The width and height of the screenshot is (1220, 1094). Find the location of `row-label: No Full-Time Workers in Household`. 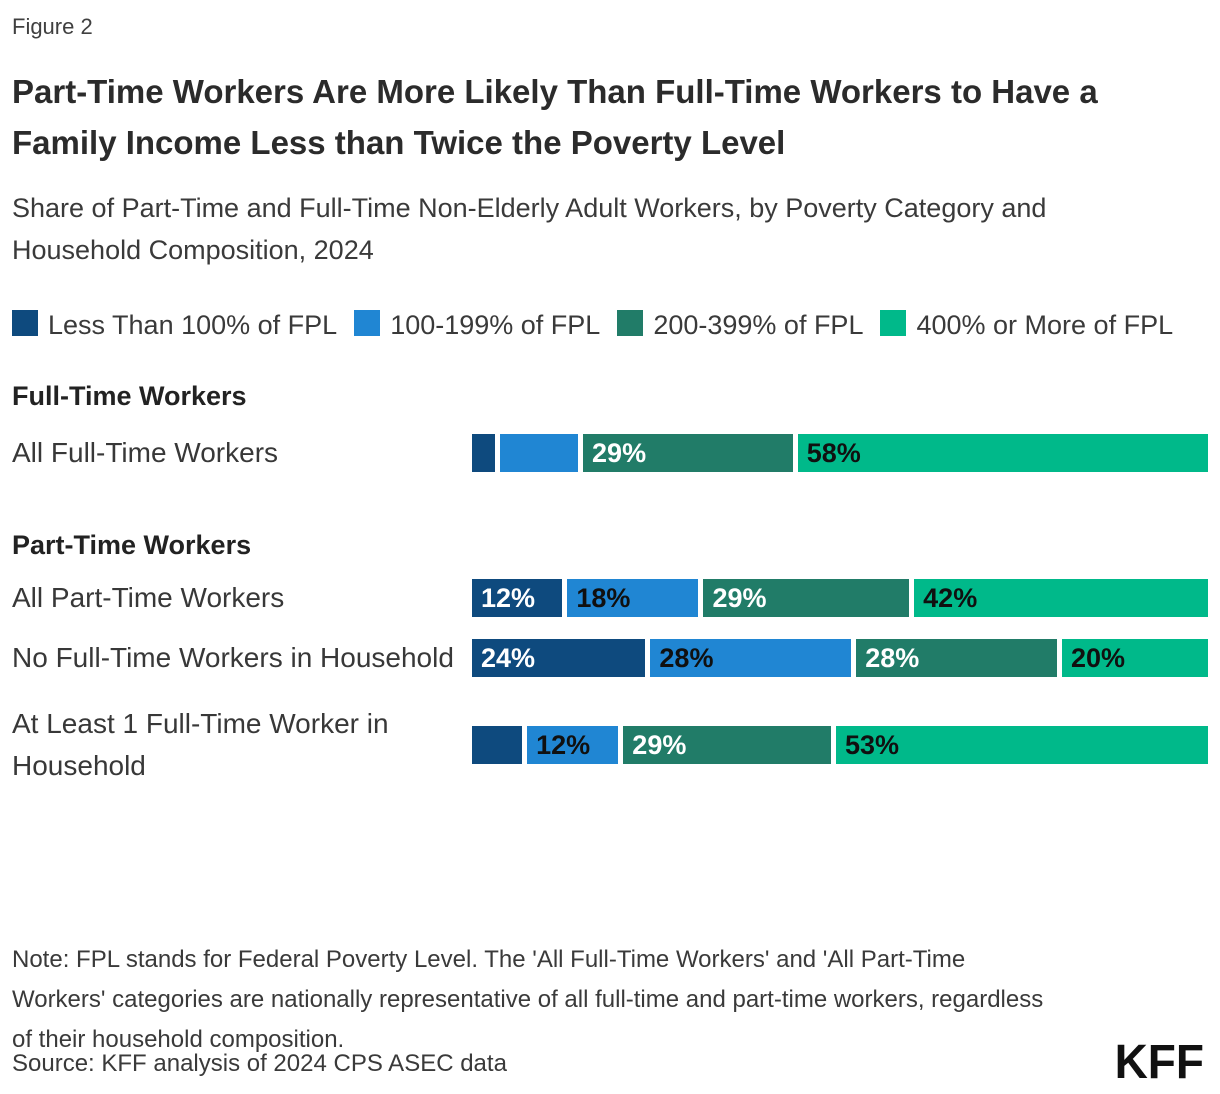

row-label: No Full-Time Workers in Household is located at coordinates (233, 657).